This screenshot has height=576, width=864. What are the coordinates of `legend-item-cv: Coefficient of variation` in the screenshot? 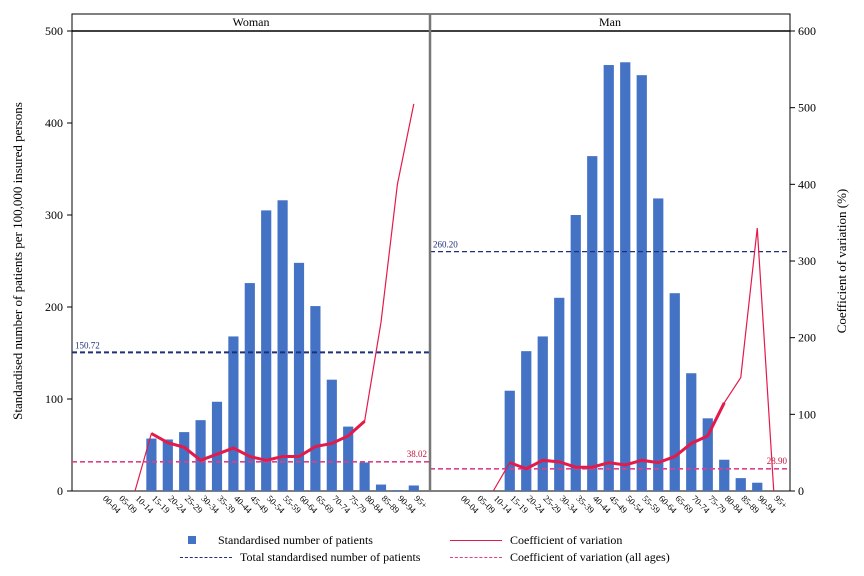 It's located at (536, 540).